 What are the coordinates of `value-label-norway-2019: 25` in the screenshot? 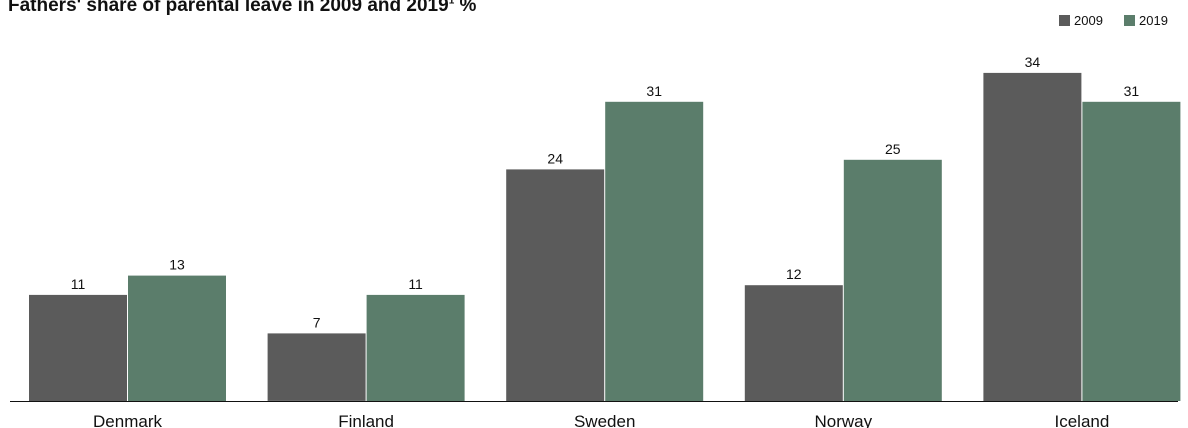 It's located at (893, 149).